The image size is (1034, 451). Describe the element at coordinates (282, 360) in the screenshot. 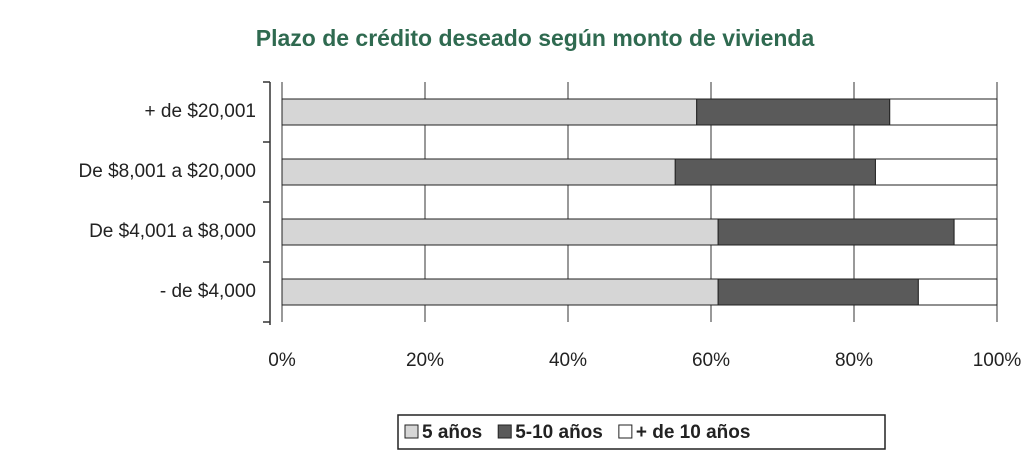

I see `x-tick-label: 0%` at that location.